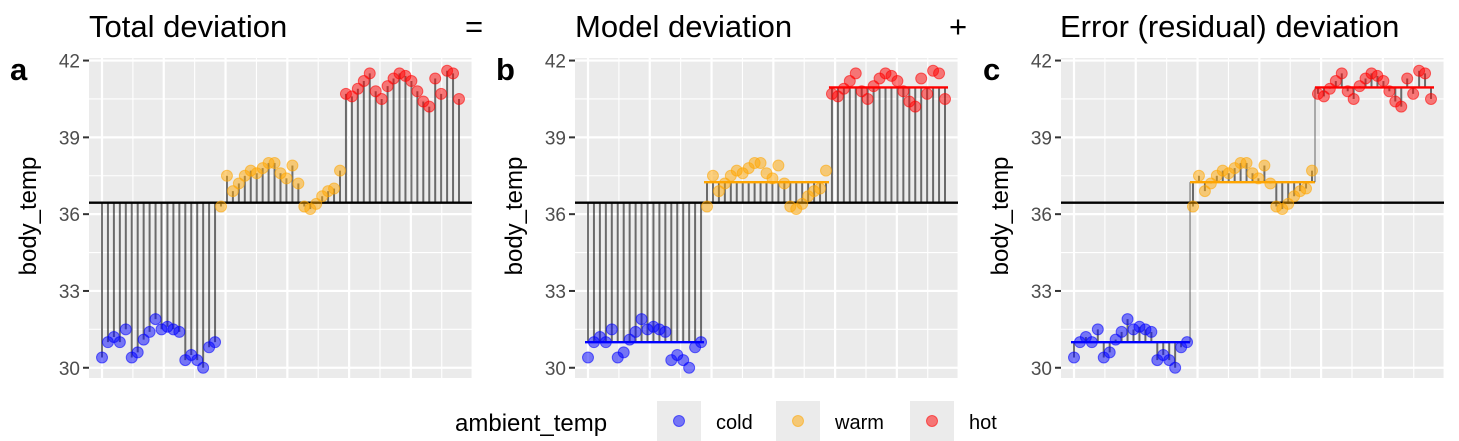 This screenshot has height=441, width=1459. I want to click on legend-dot-hot, so click(932, 421).